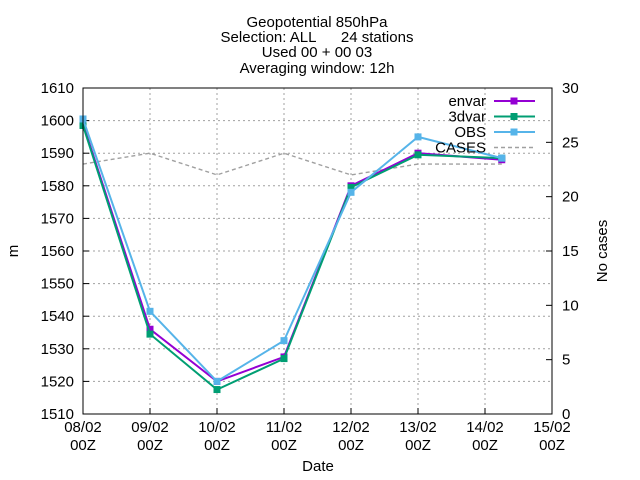 The height and width of the screenshot is (480, 640). I want to click on y-tick-label: 1510, so click(57, 414).